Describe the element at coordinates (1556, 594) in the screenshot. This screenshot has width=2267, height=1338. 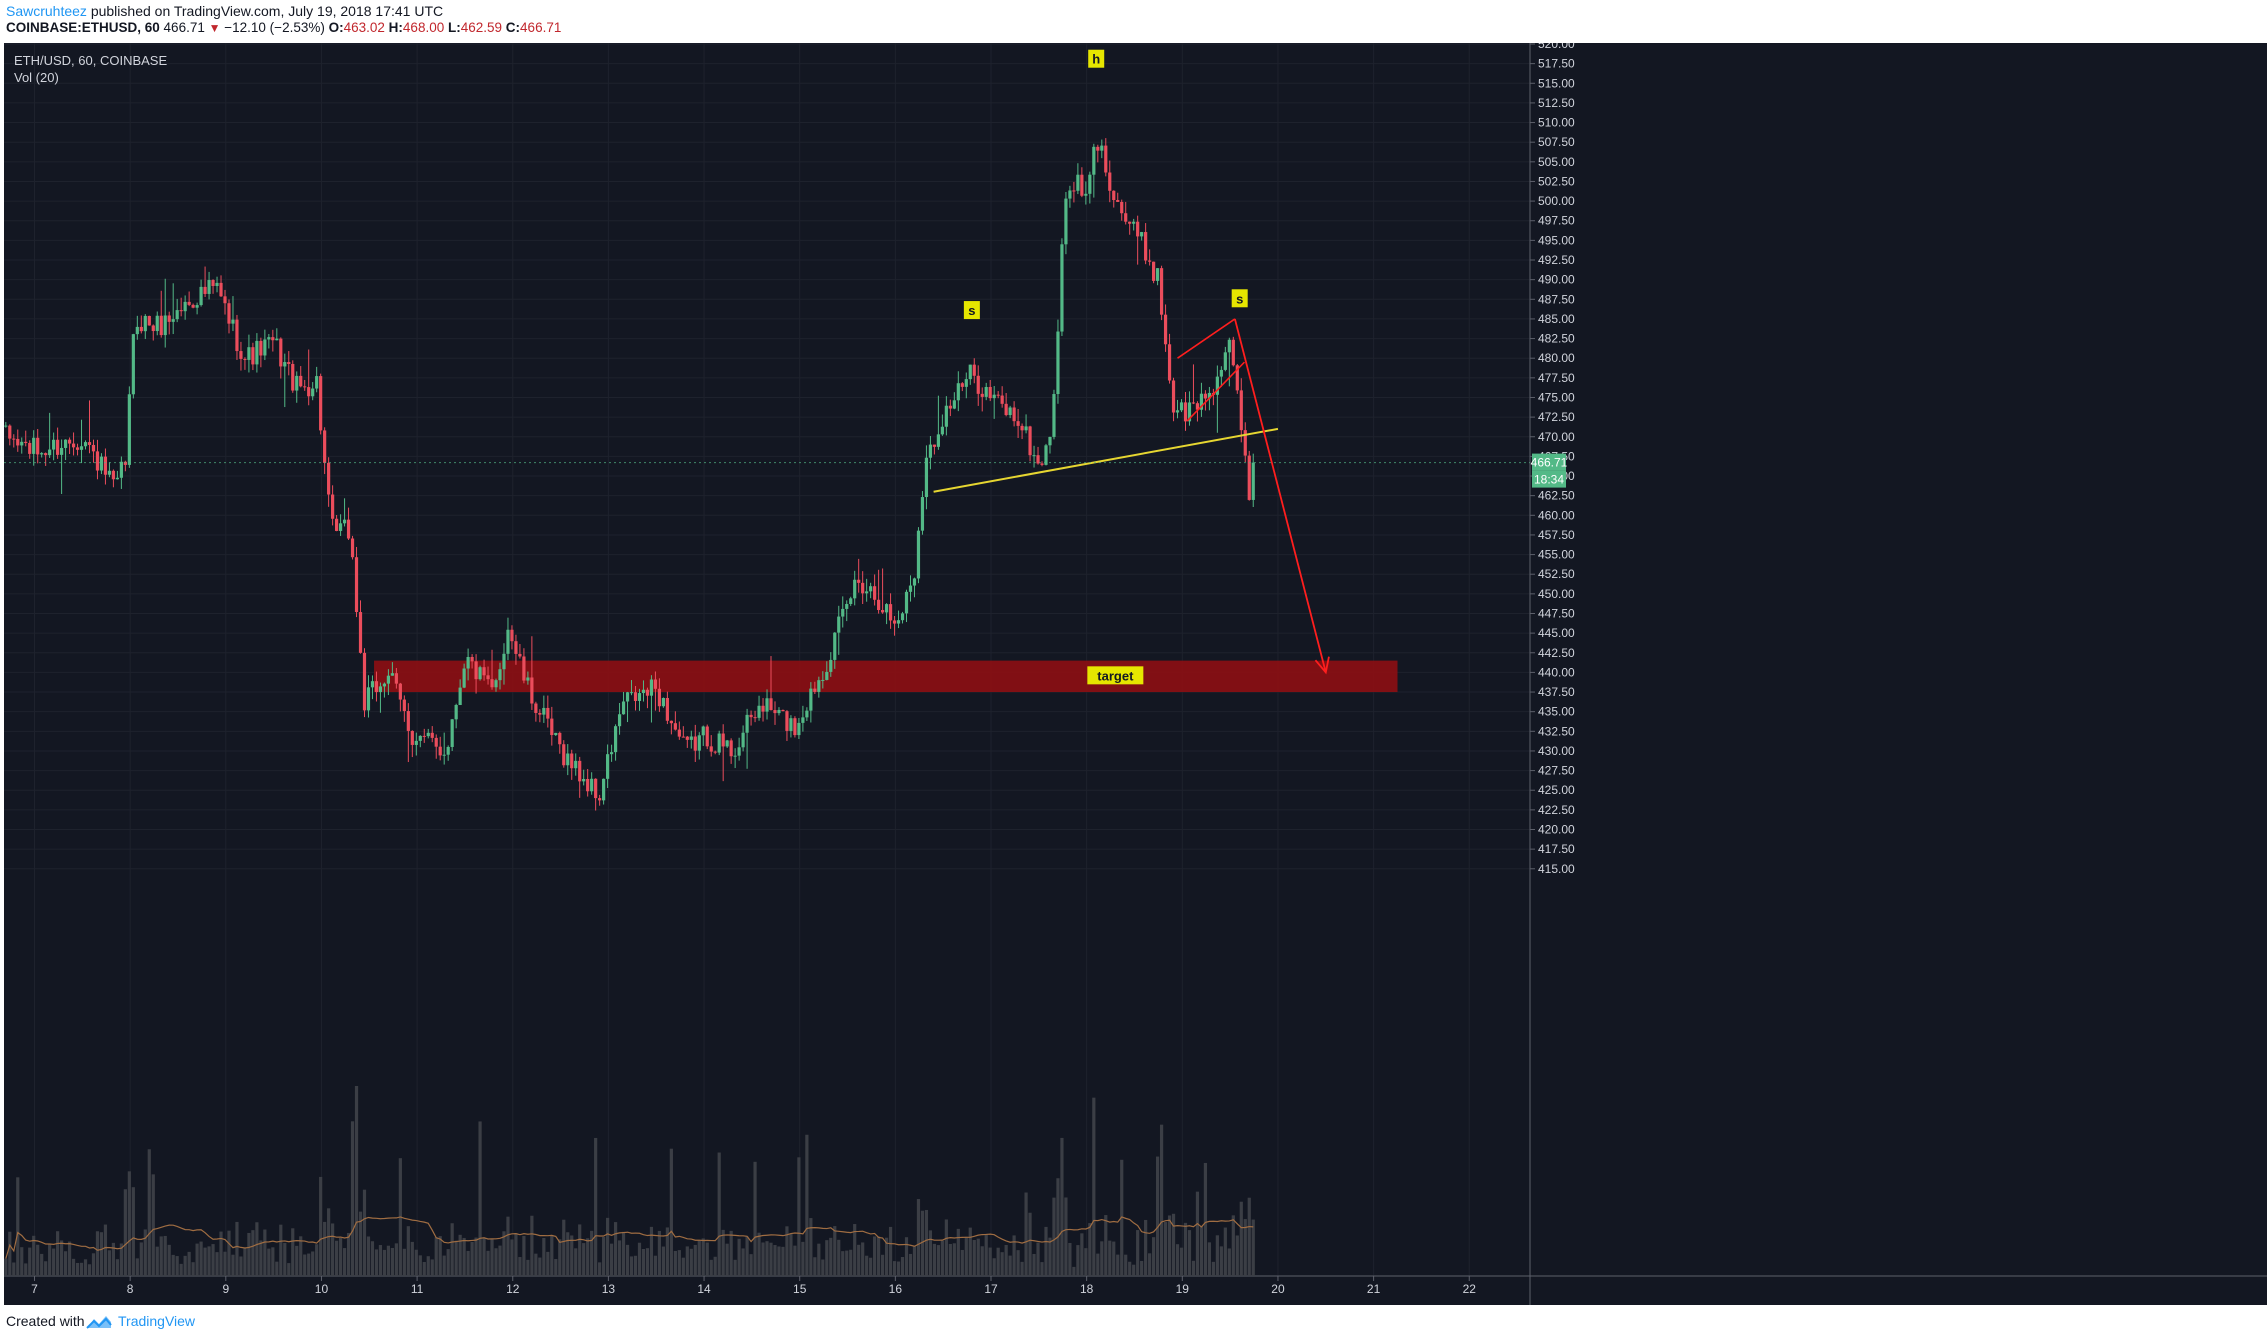
I see `price-tick-label: 450.00` at that location.